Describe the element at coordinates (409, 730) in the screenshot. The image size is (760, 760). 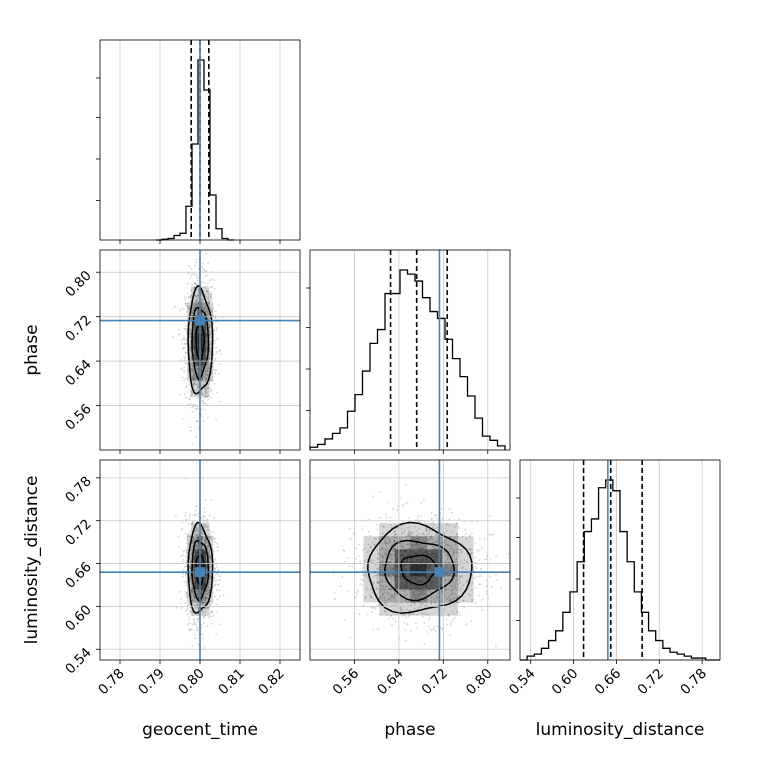
I see `x-axis-title-phase: phase` at that location.